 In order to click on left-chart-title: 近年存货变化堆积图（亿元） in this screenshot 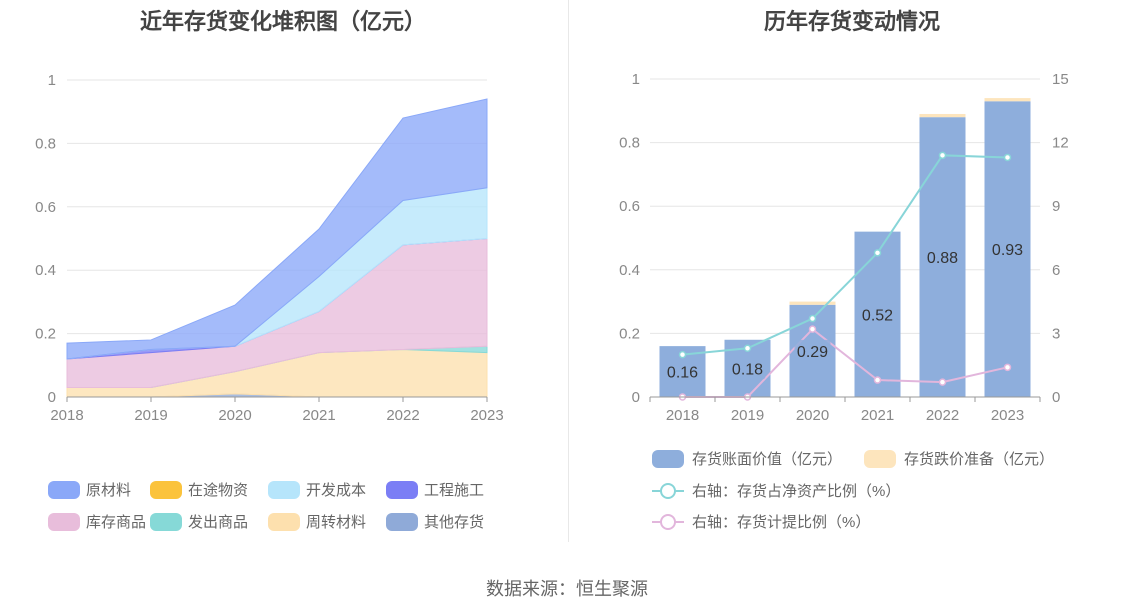, I will do `click(282, 21)`.